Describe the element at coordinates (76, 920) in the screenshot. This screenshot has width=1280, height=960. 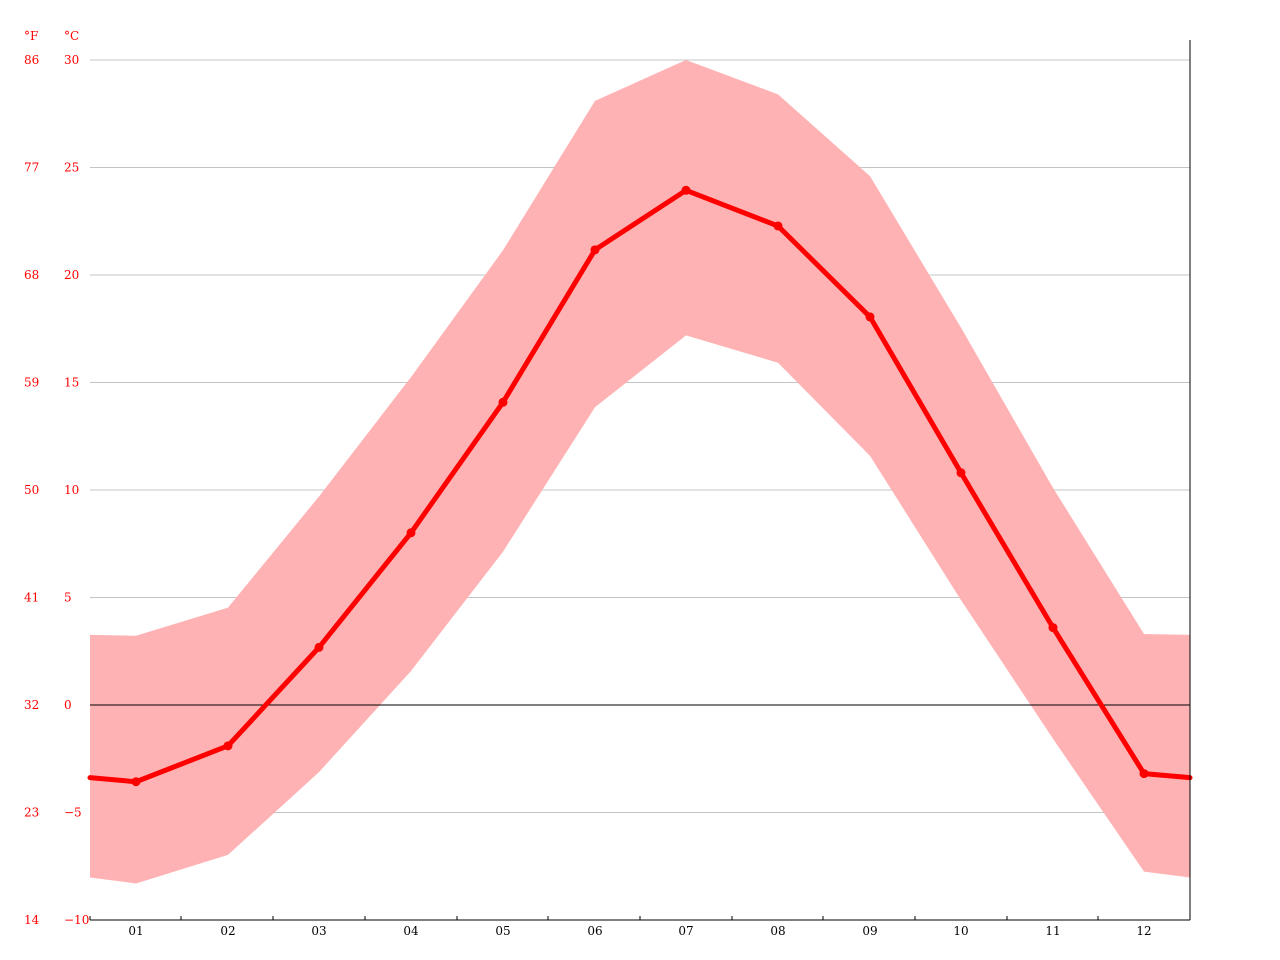
I see `celsius-tick-label: −10` at that location.